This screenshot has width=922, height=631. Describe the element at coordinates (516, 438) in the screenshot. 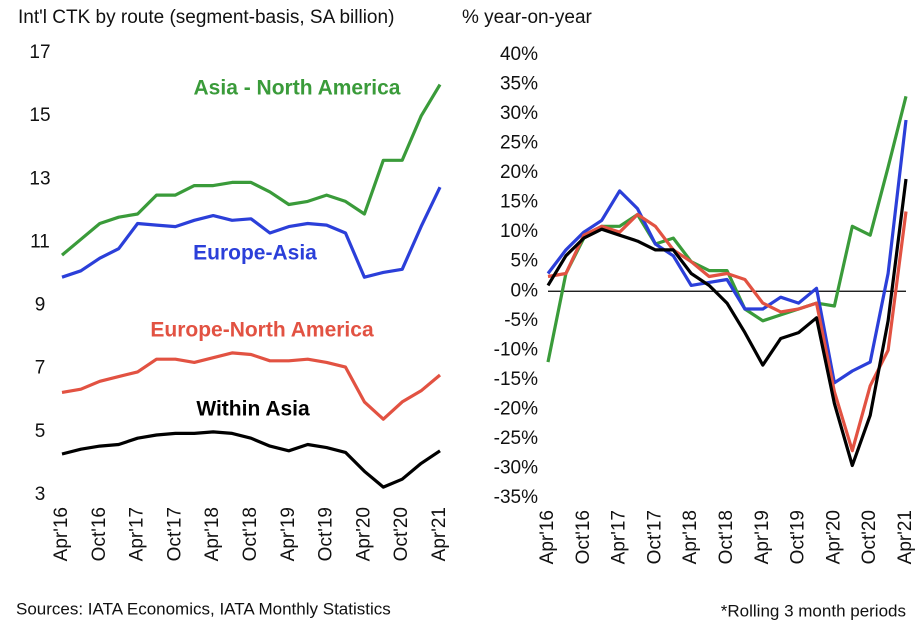

I see `y-tick-label: -25%` at that location.